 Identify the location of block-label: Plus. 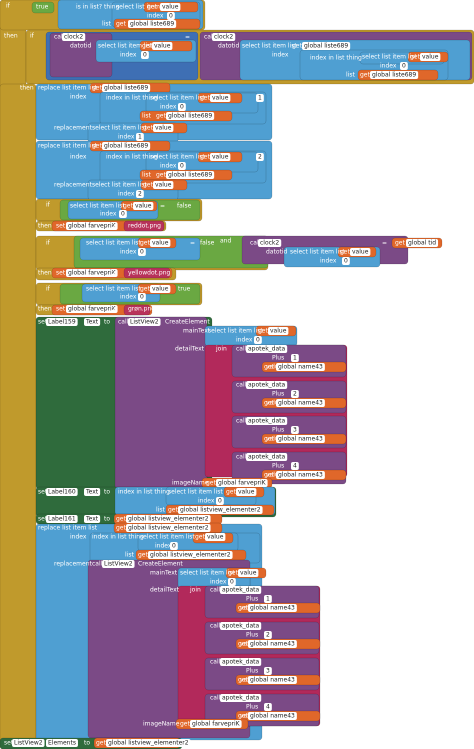
(278, 430).